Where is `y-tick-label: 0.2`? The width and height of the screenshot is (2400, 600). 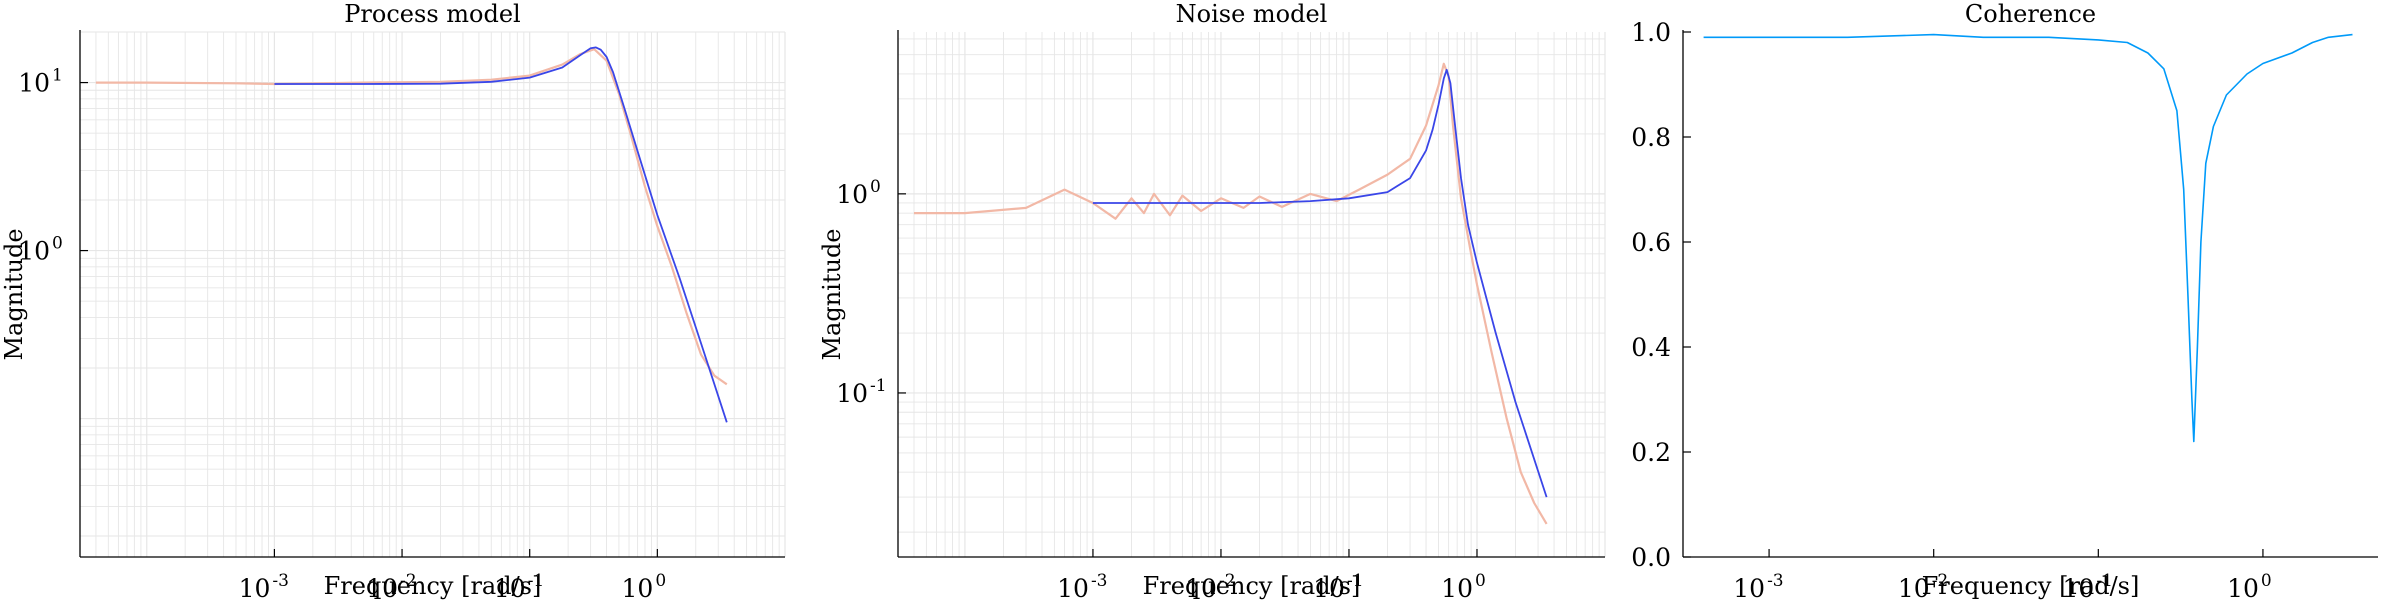 y-tick-label: 0.2 is located at coordinates (1651, 452).